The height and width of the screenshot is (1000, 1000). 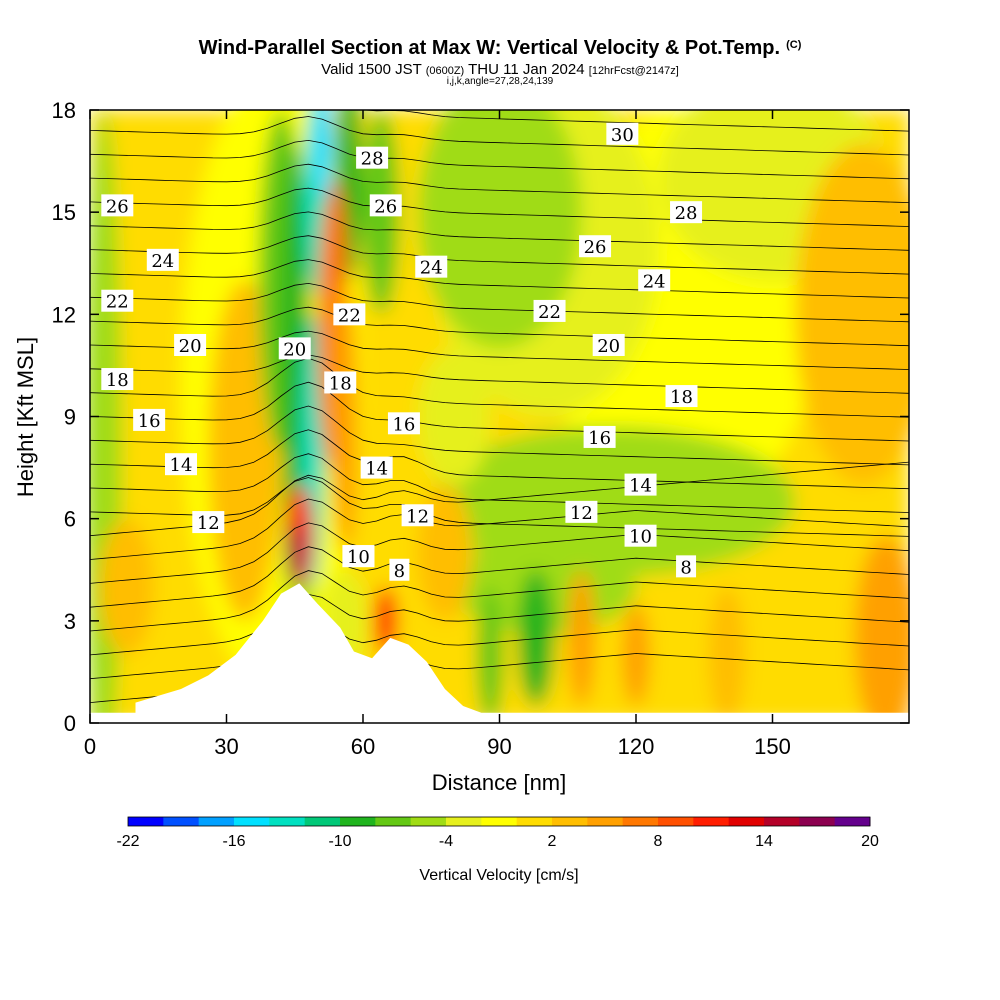 What do you see at coordinates (497, 833) in the screenshot?
I see `colorbar: -22 -16 -10 -4 2 8 14 20` at bounding box center [497, 833].